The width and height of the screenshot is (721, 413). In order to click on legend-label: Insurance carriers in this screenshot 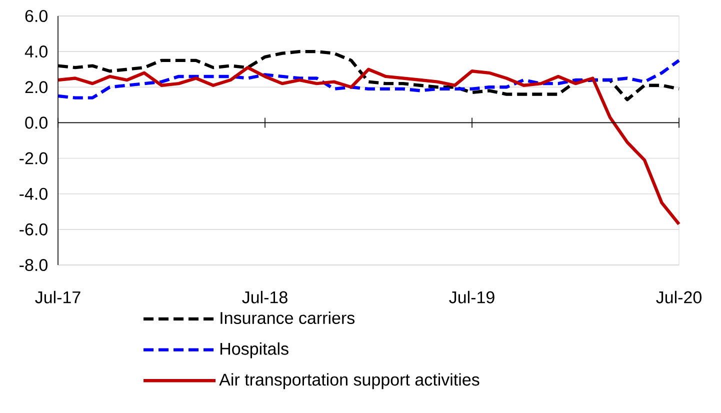, I will do `click(287, 318)`.